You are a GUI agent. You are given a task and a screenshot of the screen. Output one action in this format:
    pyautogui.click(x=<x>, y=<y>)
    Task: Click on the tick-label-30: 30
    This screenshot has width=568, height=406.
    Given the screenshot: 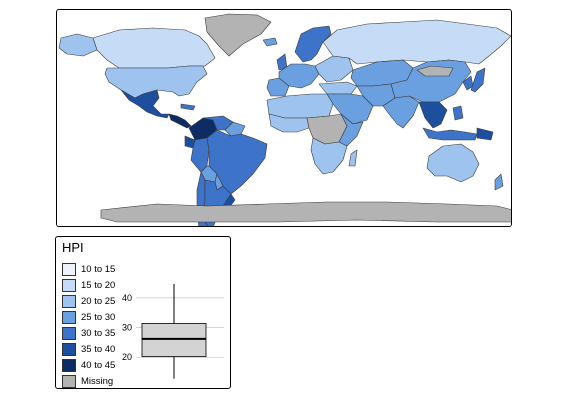 What is the action you would take?
    pyautogui.click(x=127, y=328)
    